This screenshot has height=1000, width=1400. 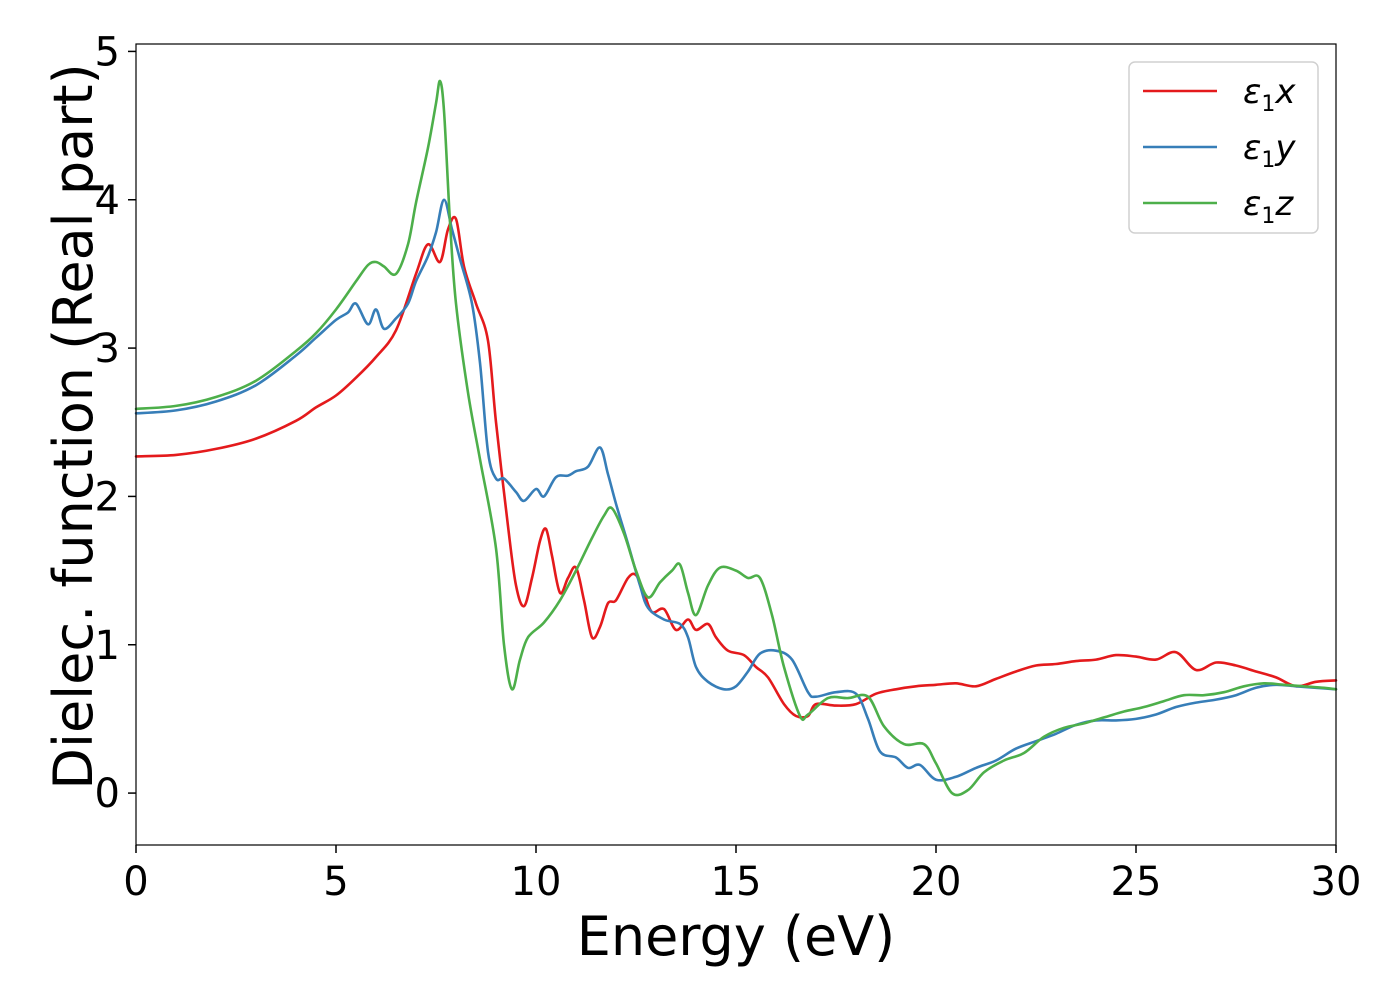 What do you see at coordinates (1219, 150) in the screenshot?
I see `legend-item-y: ε1y` at bounding box center [1219, 150].